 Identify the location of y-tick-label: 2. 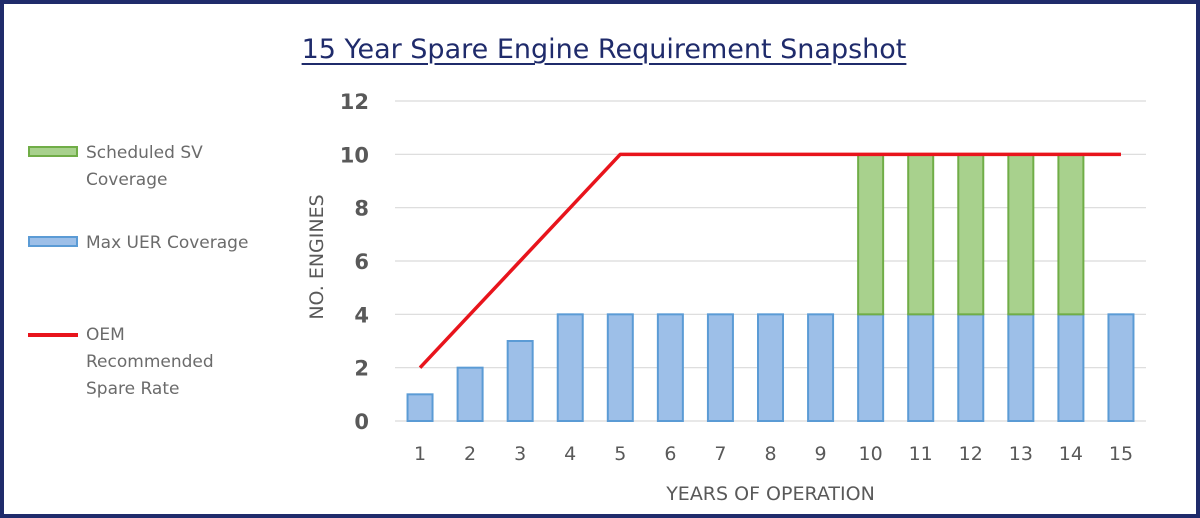
(361, 369).